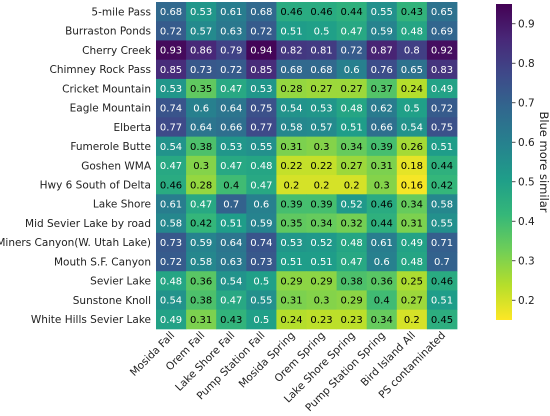  I want to click on heatmap-cell-mid-sevier-lake-by-road-bird-island-all, so click(412, 223).